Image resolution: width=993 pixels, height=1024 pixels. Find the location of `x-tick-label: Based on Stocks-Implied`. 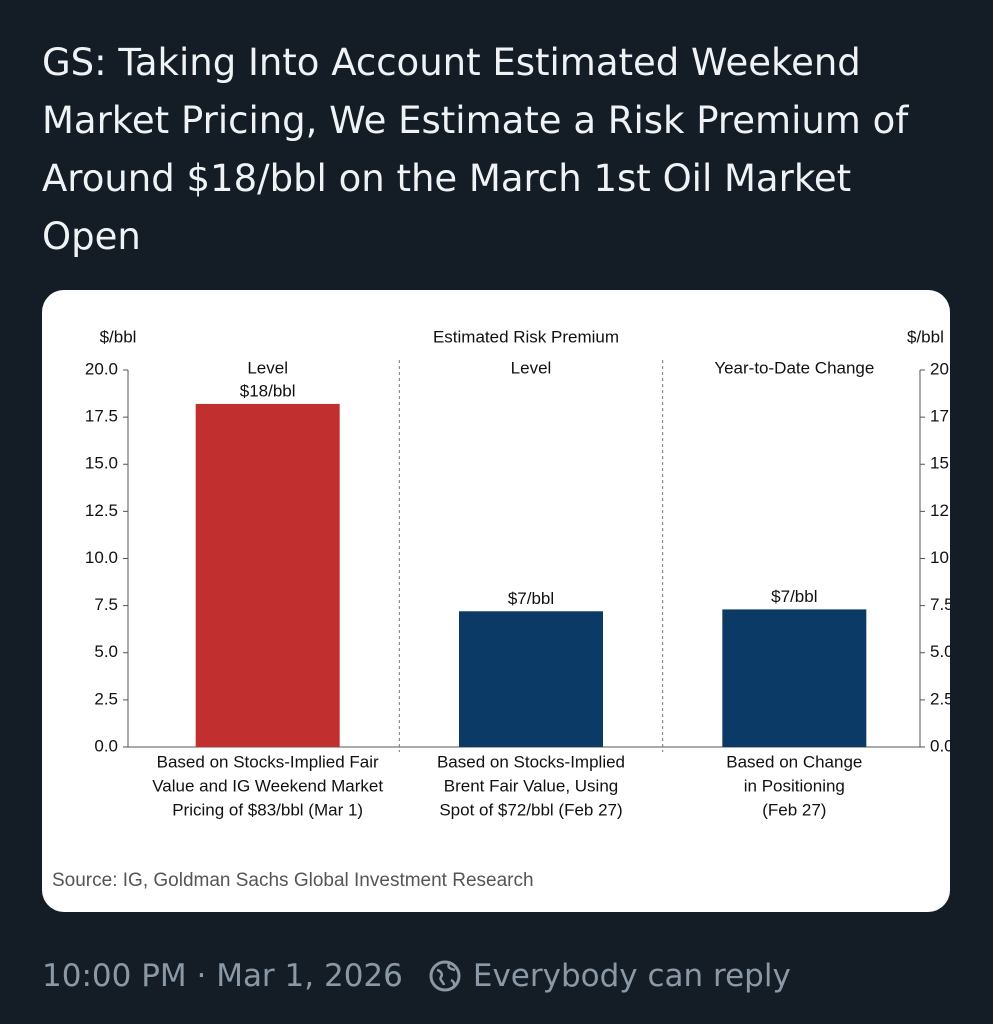

x-tick-label: Based on Stocks-Implied is located at coordinates (531, 761).